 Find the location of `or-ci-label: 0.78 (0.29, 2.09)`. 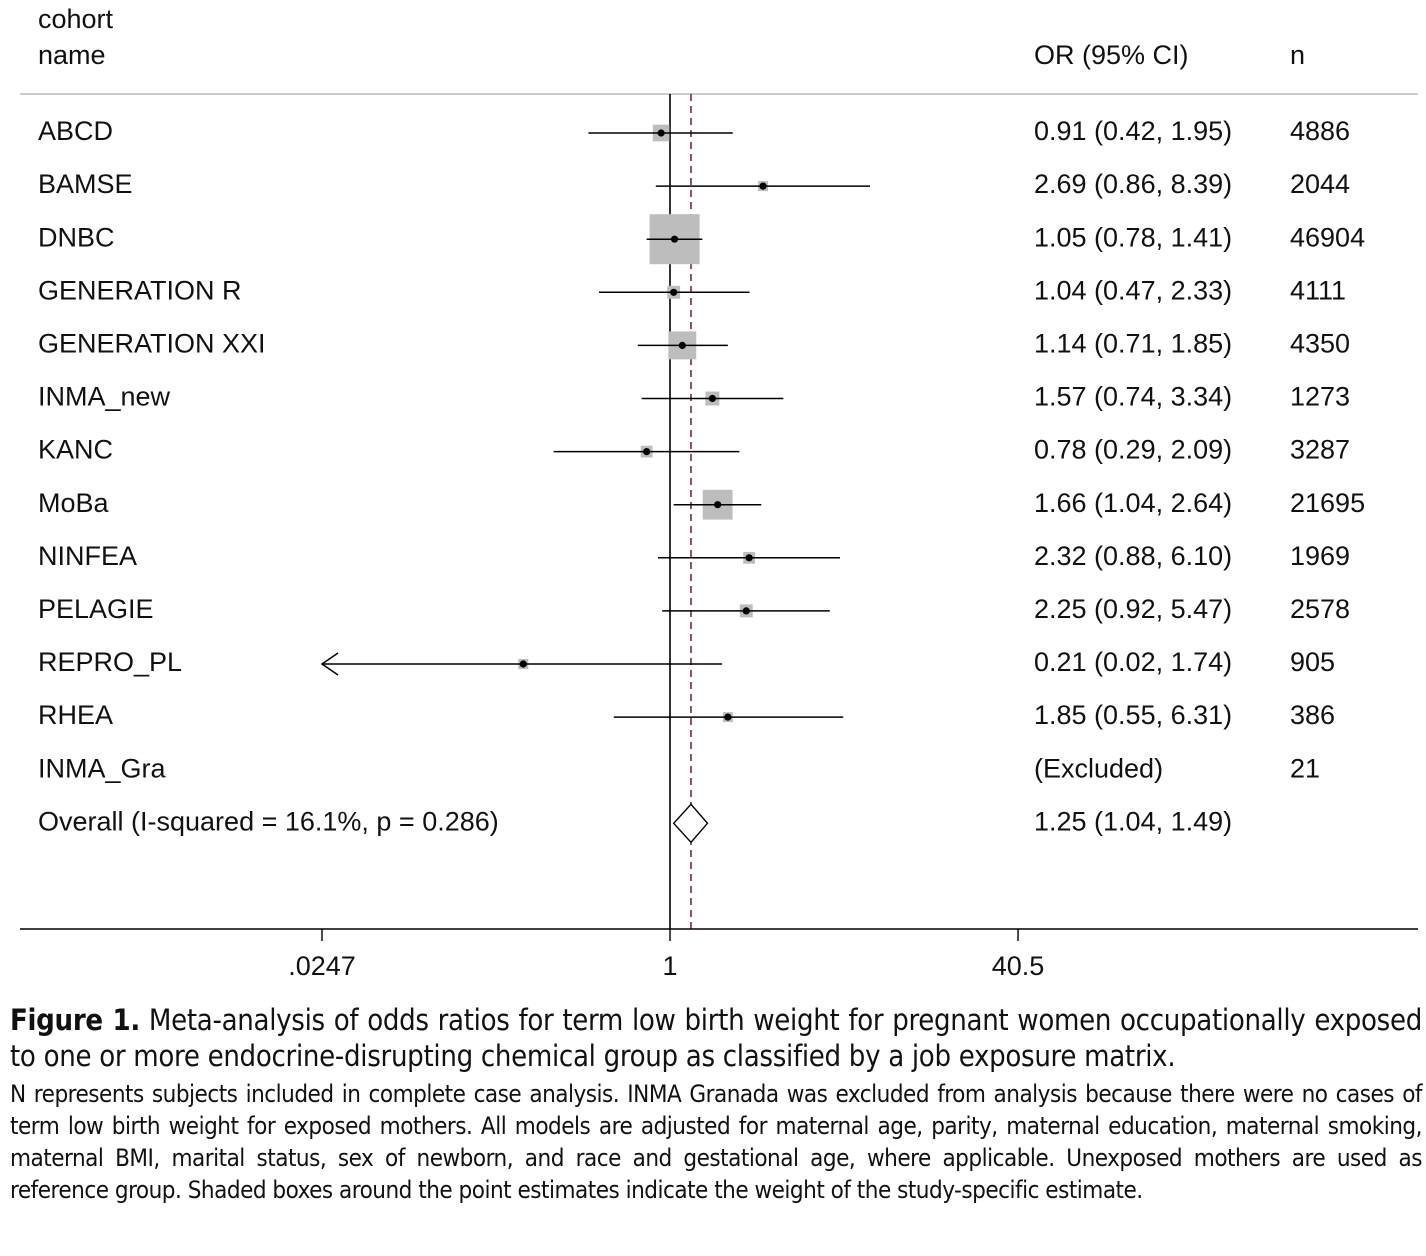

or-ci-label: 0.78 (0.29, 2.09) is located at coordinates (1133, 450).